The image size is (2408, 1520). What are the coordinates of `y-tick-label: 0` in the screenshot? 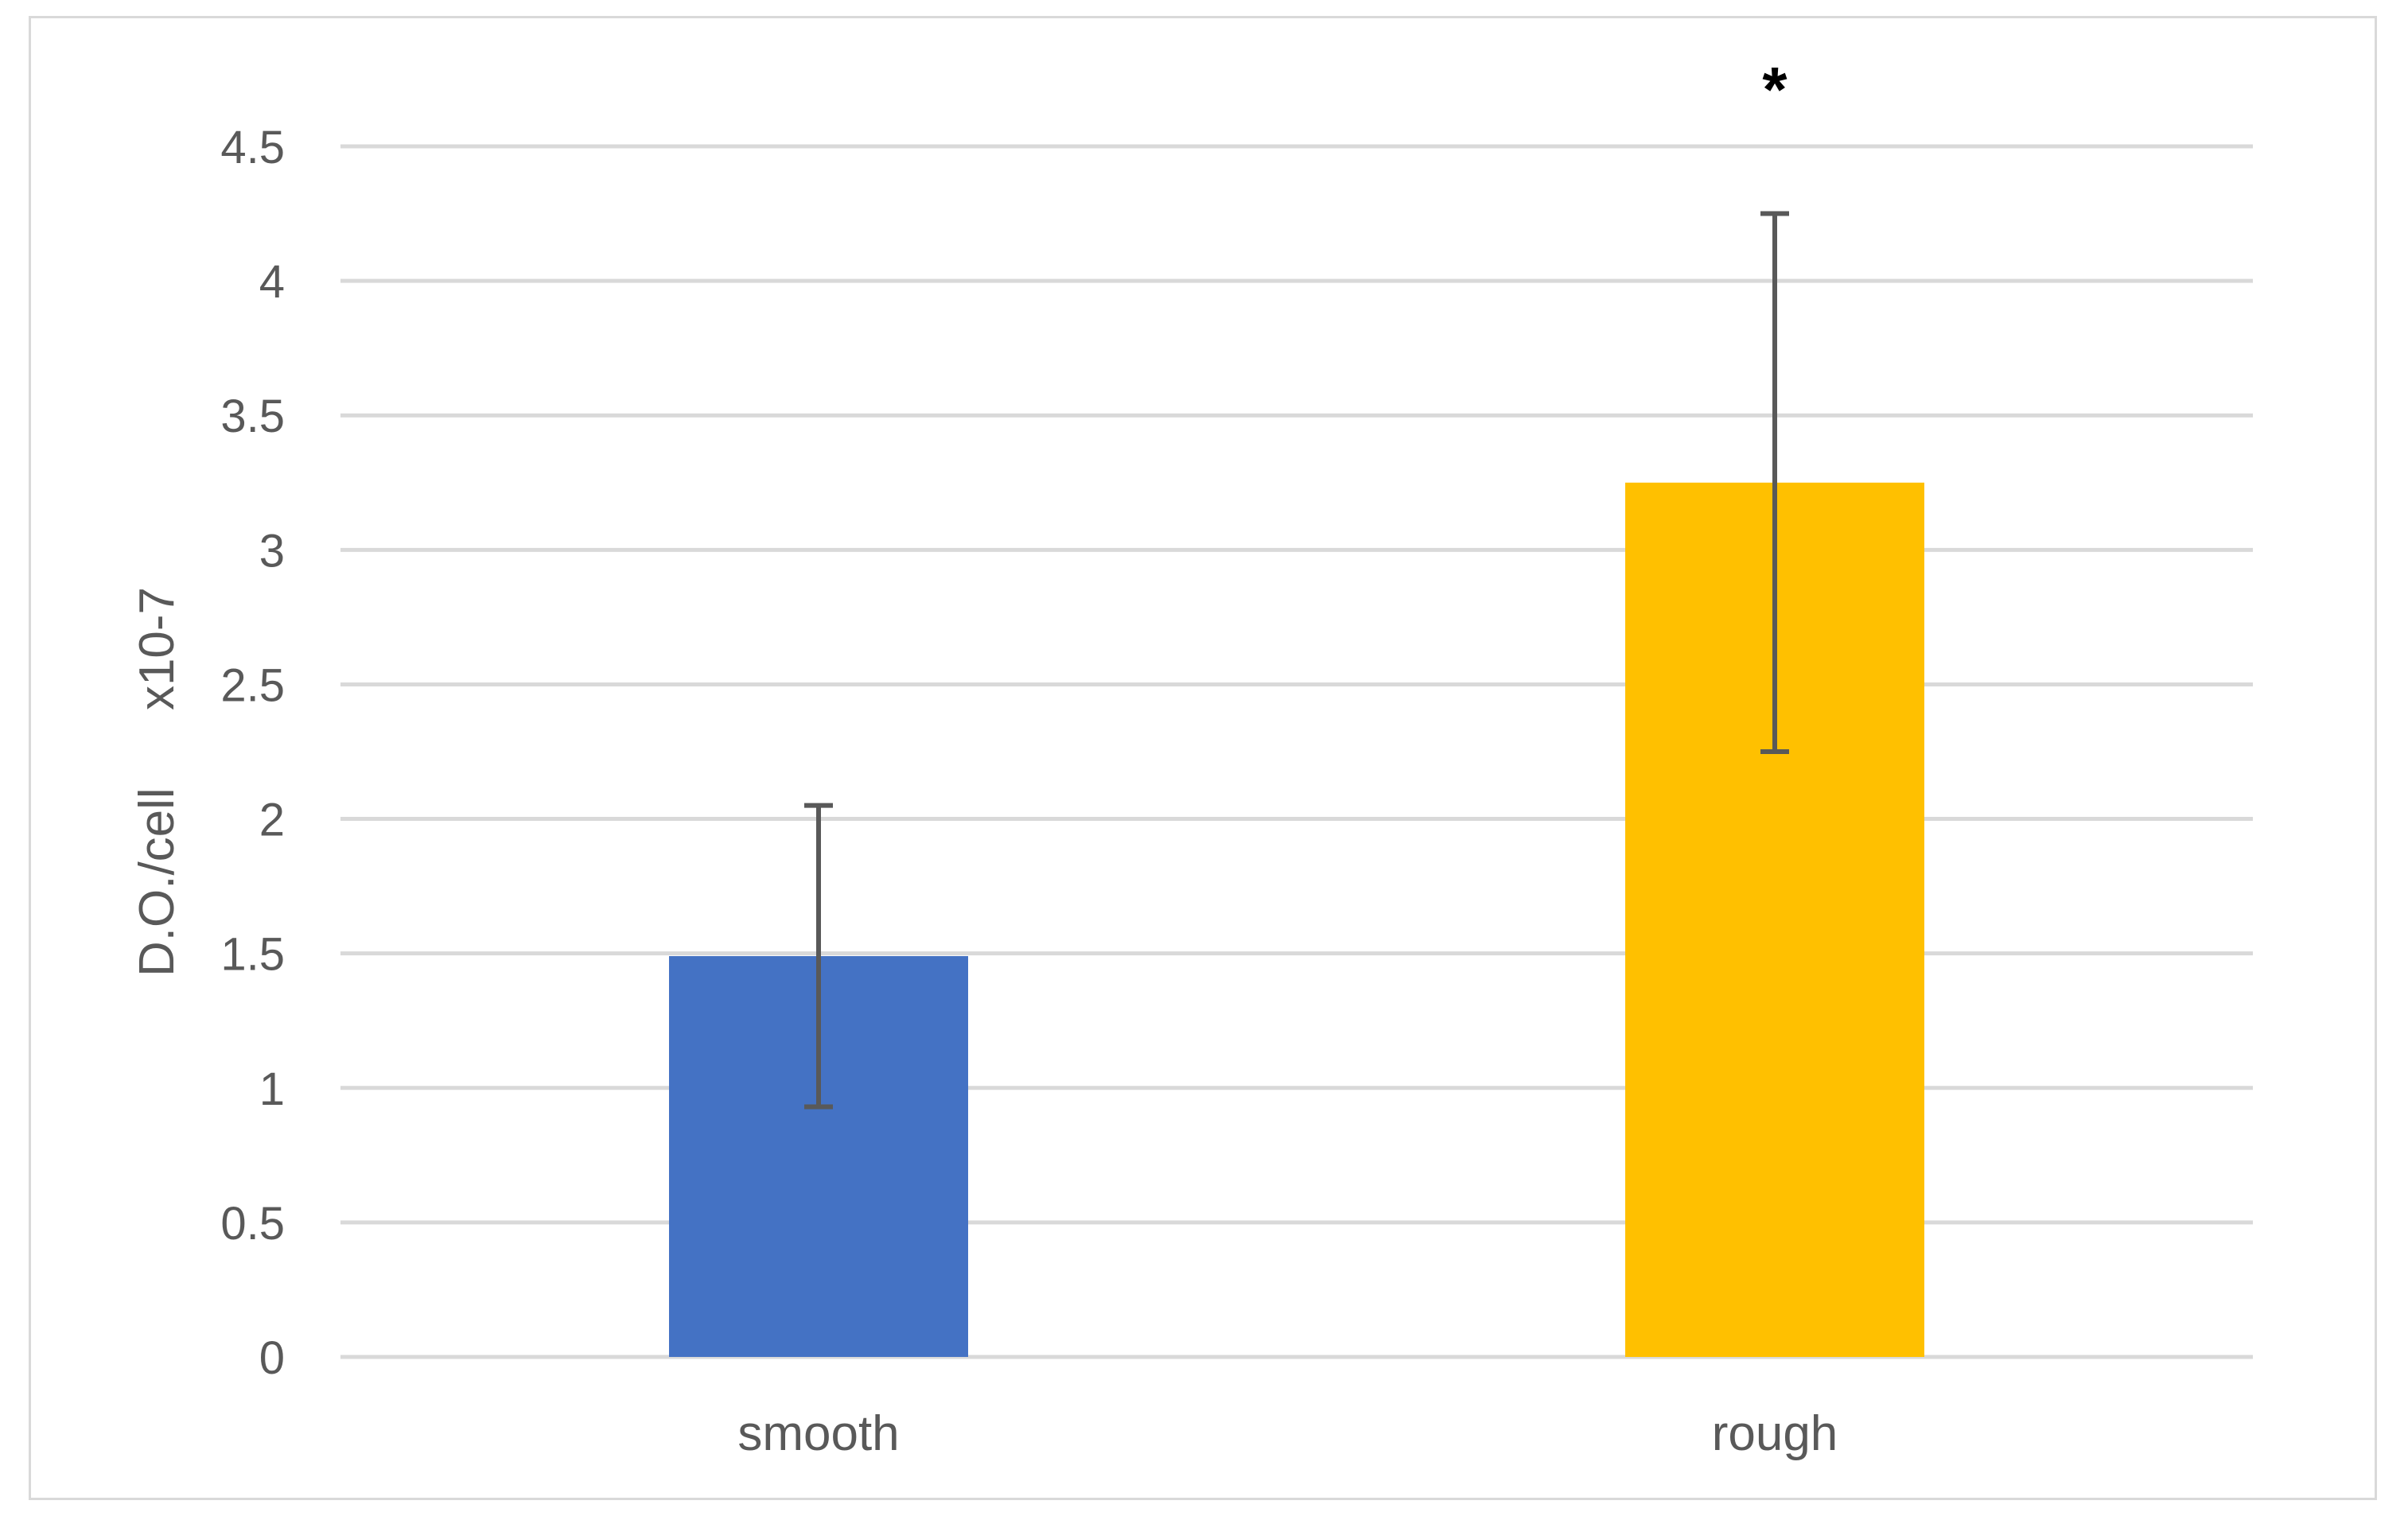 It's located at (272, 1358).